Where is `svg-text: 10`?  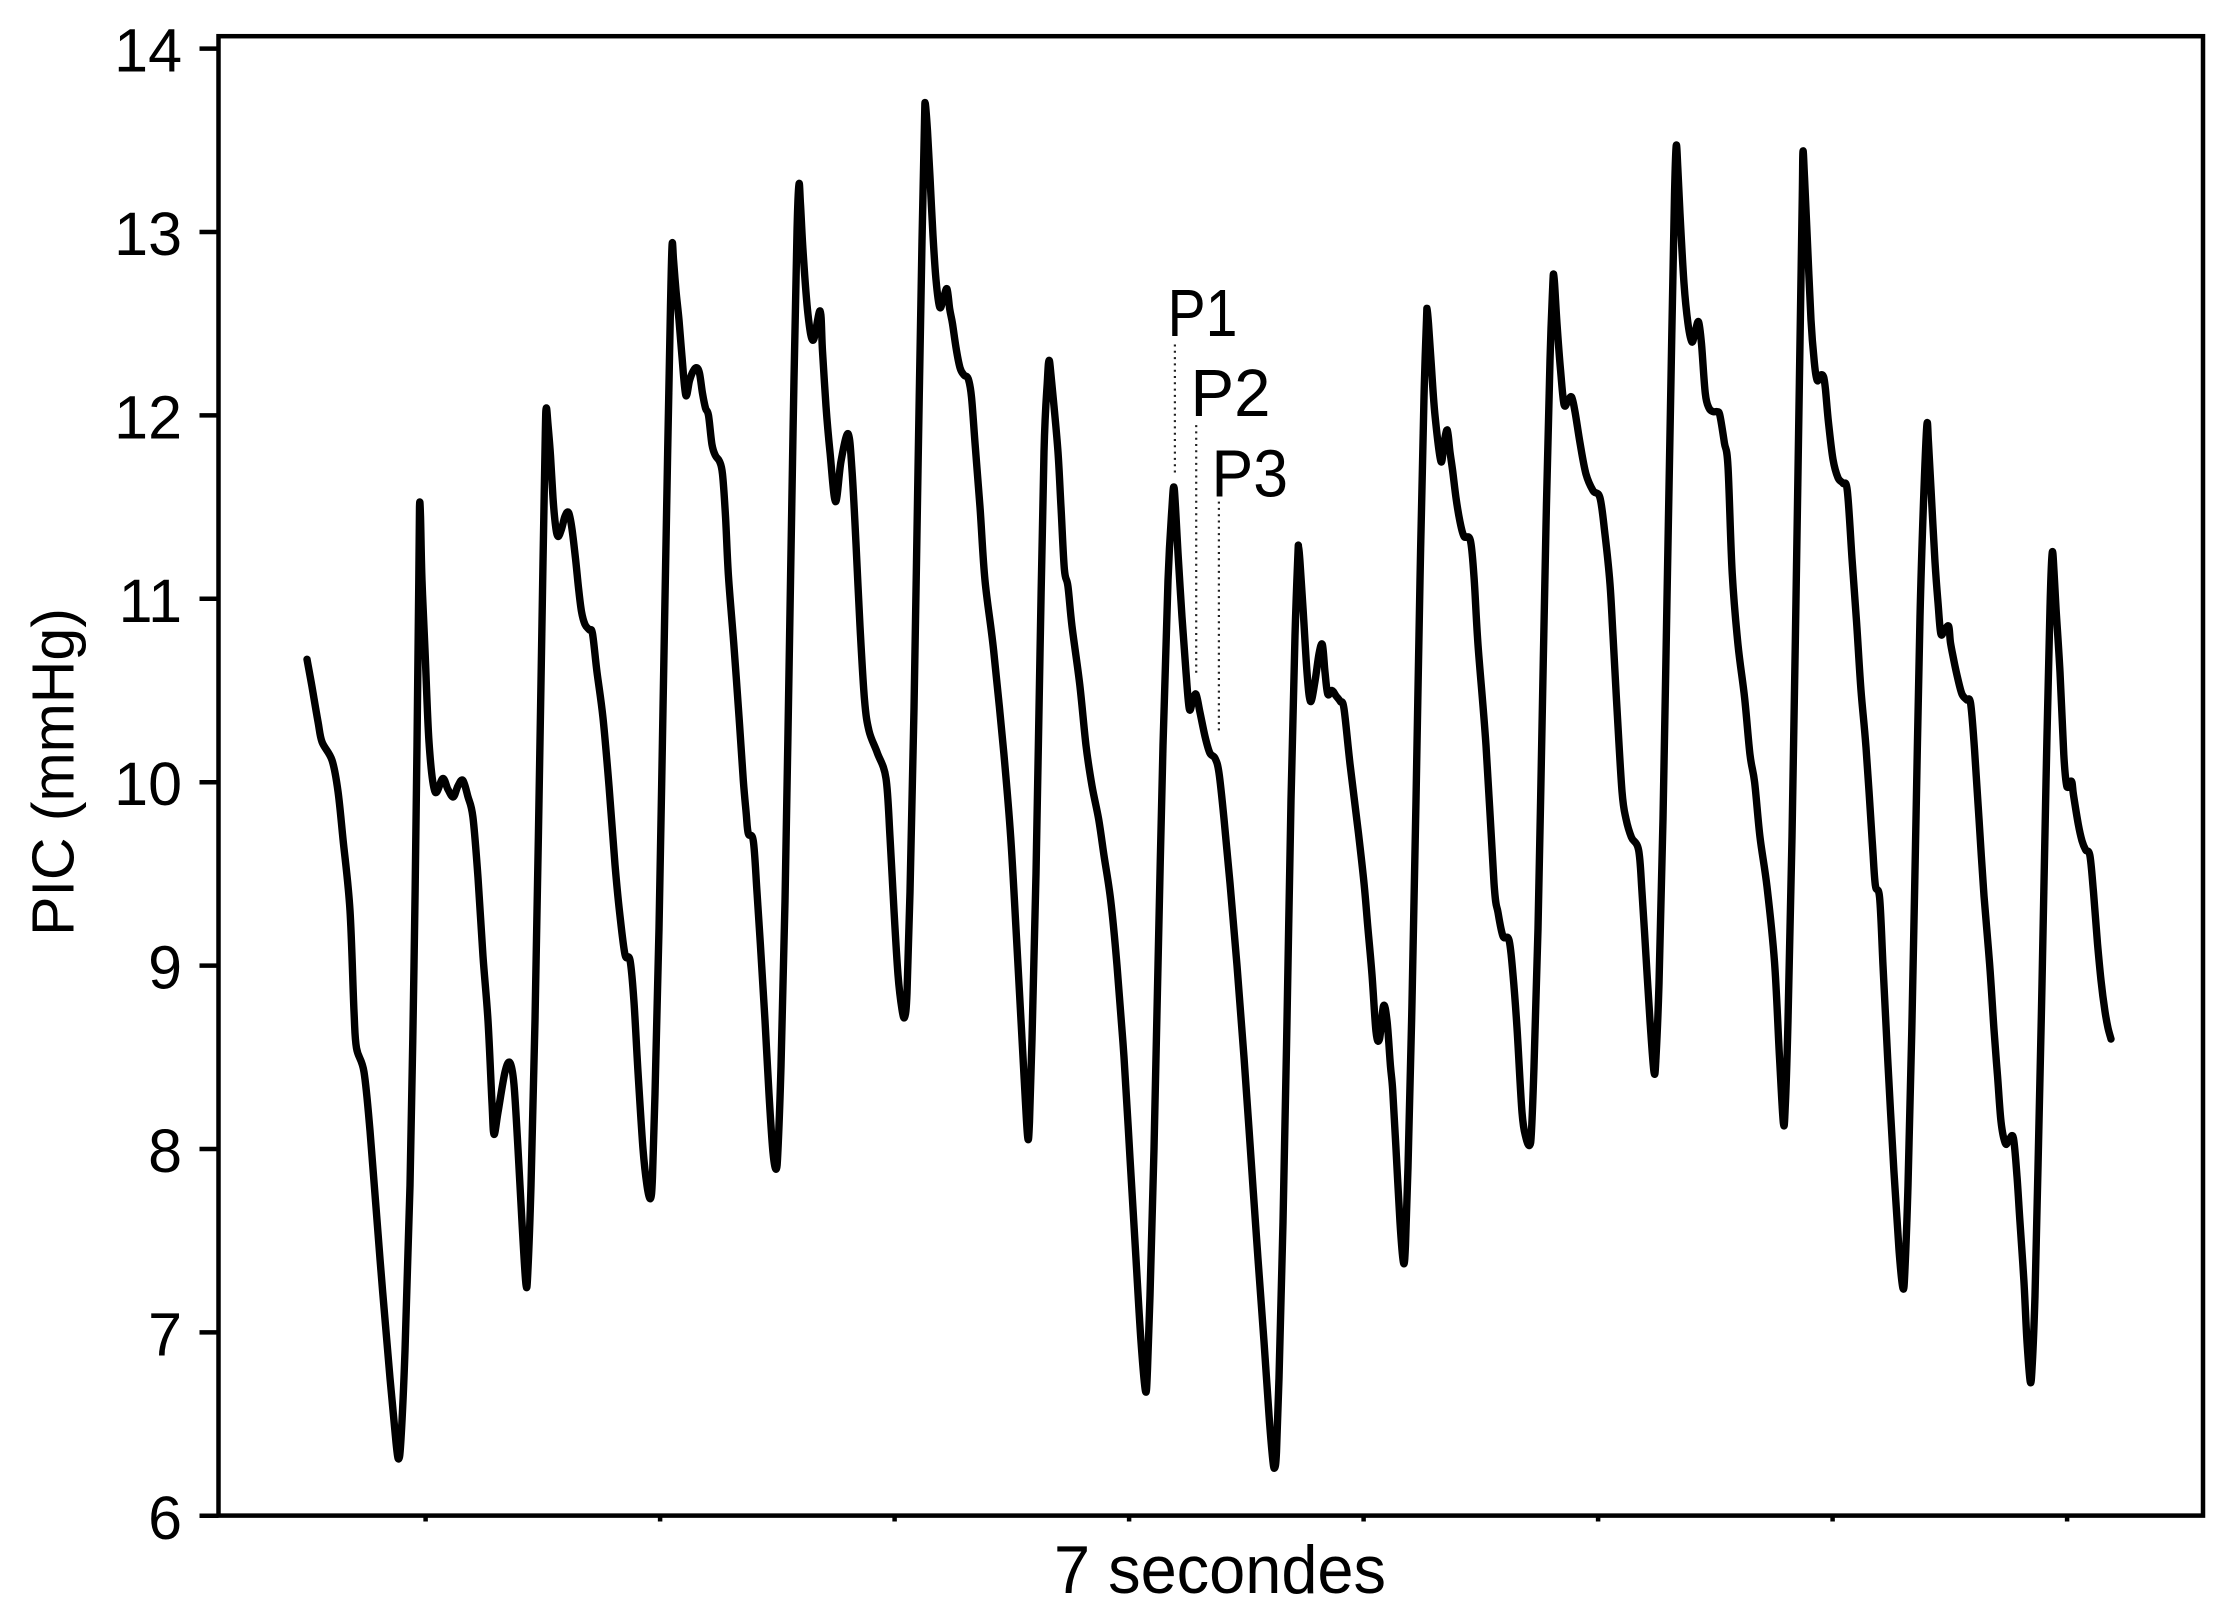 svg-text: 10 is located at coordinates (148, 784).